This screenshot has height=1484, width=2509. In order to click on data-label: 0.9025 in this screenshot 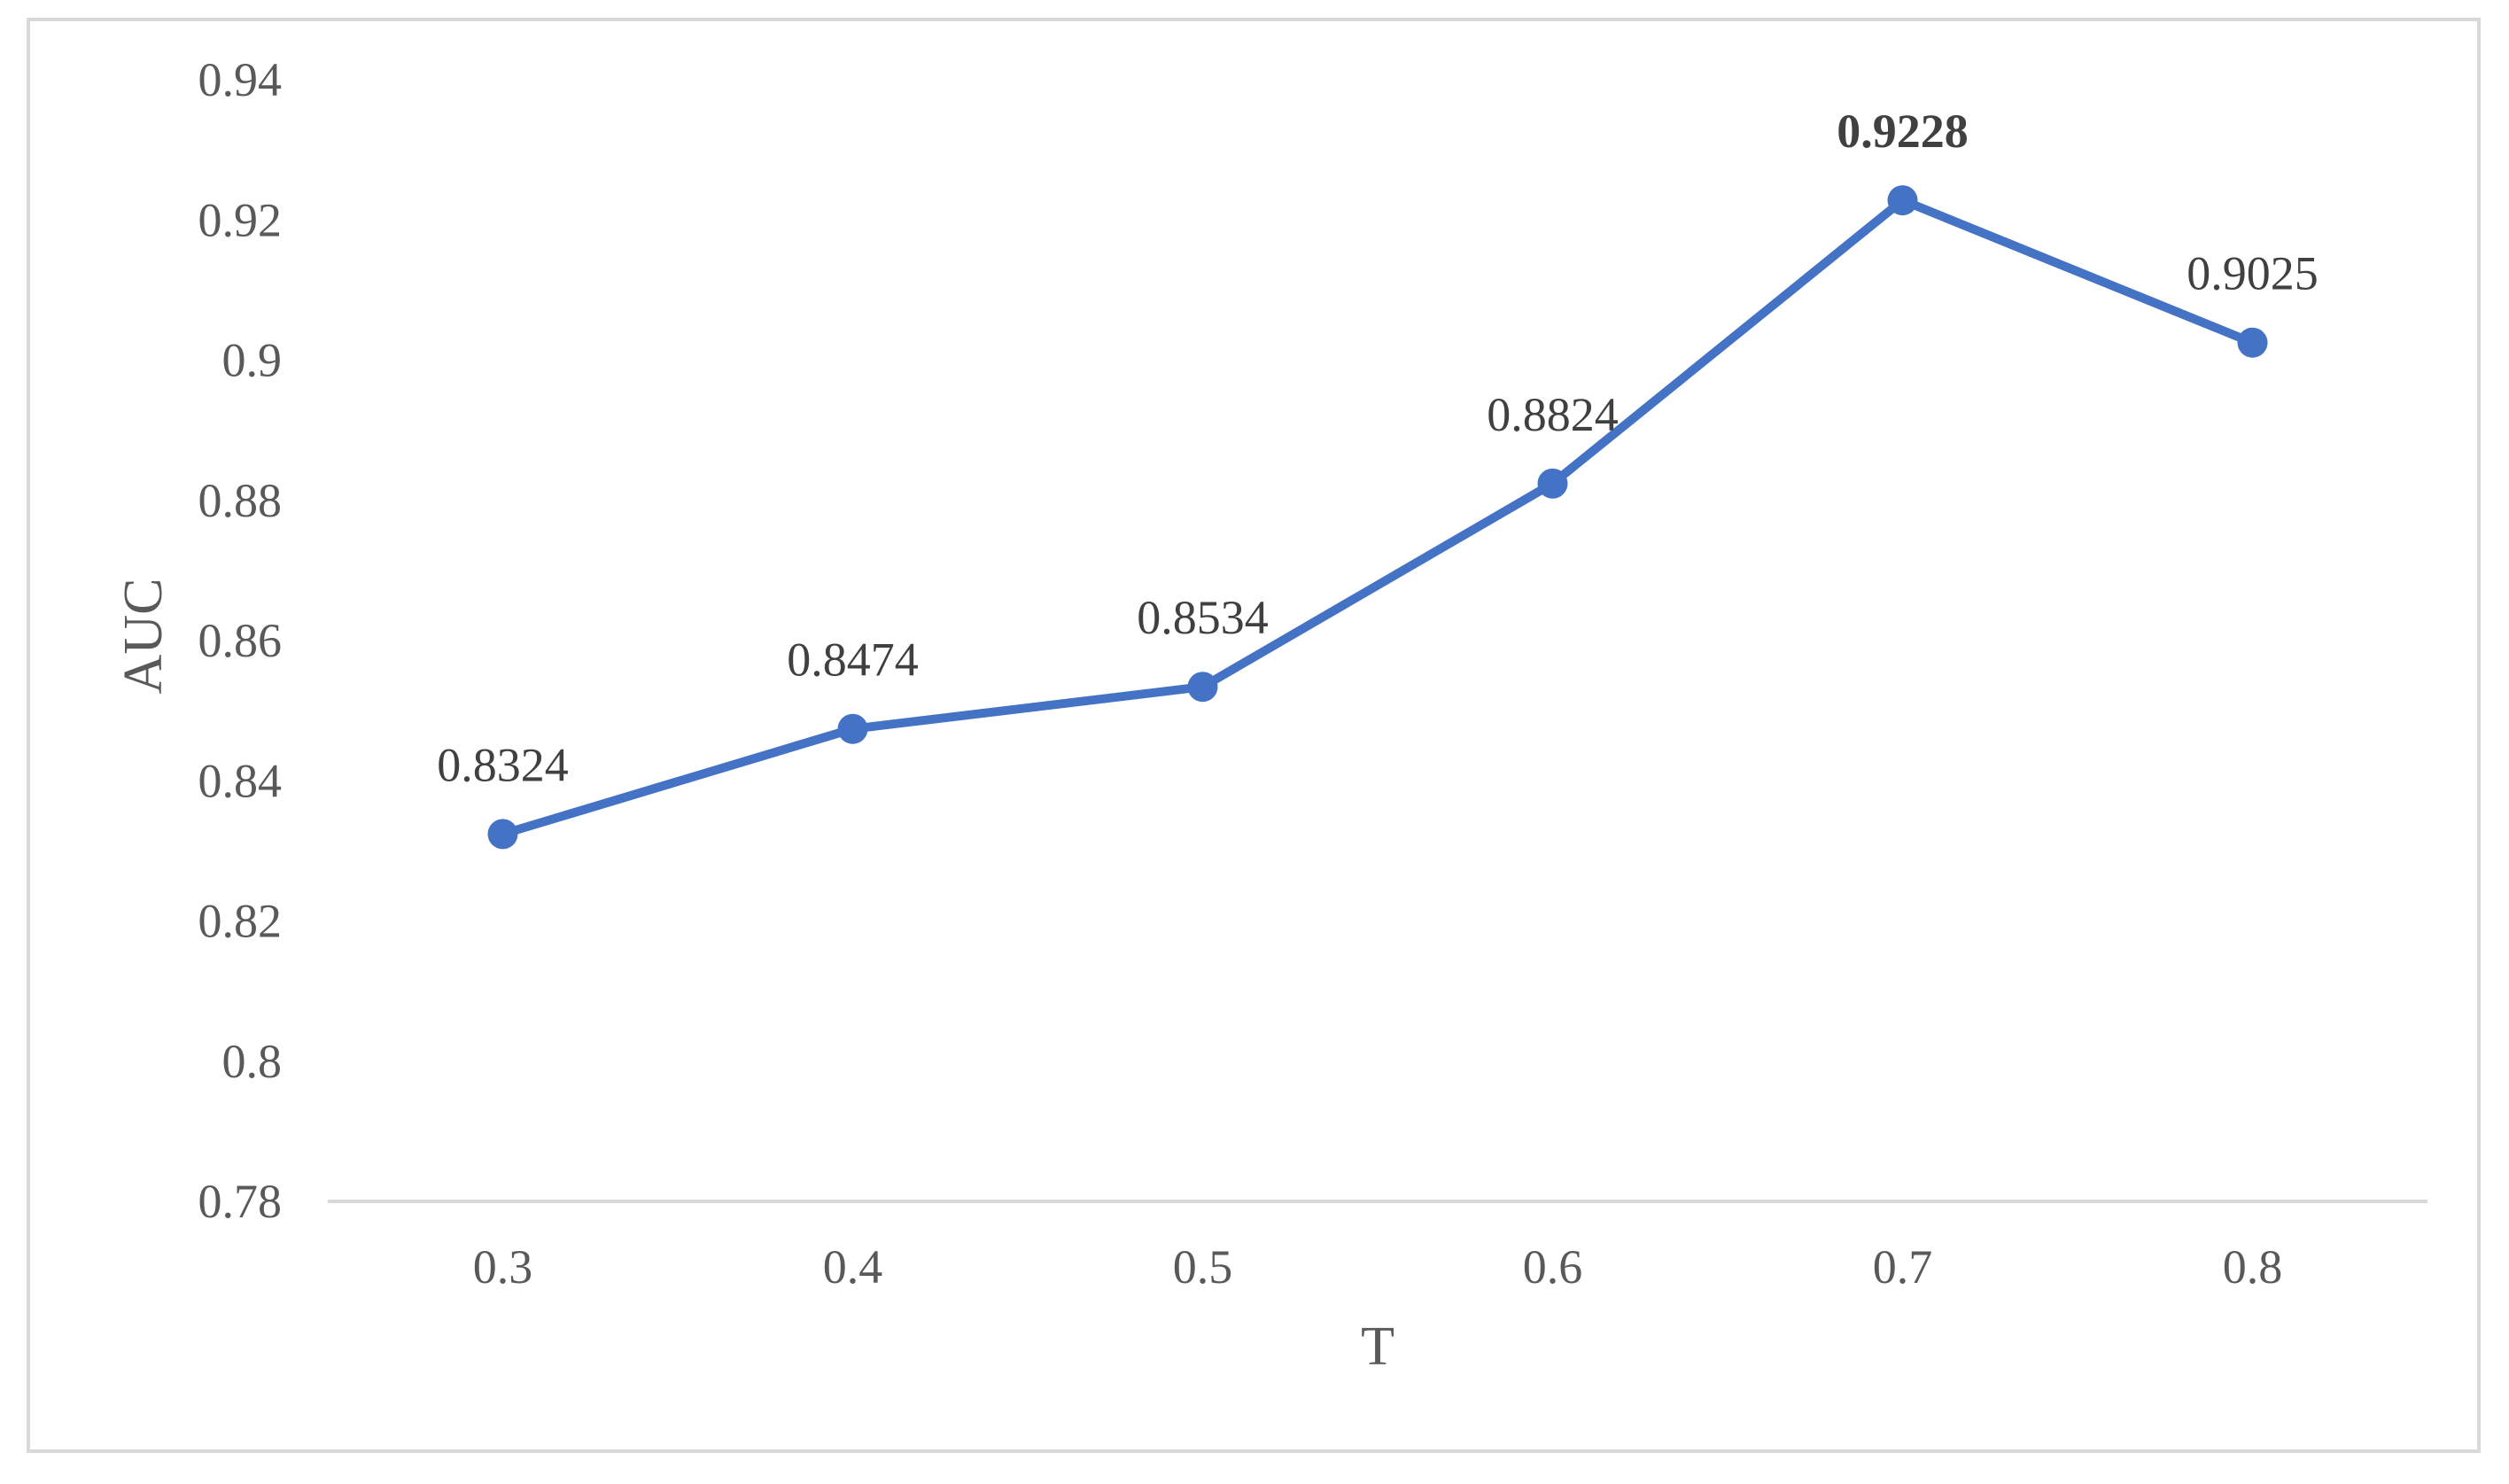, I will do `click(2253, 273)`.